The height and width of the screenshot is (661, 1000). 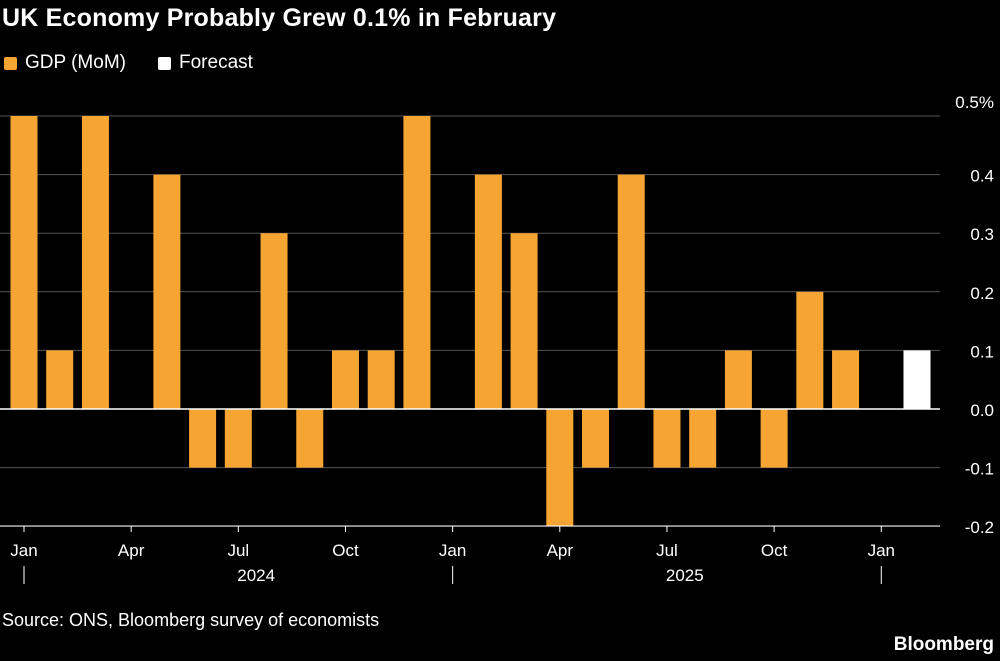 What do you see at coordinates (256, 575) in the screenshot?
I see `year-label: 2024` at bounding box center [256, 575].